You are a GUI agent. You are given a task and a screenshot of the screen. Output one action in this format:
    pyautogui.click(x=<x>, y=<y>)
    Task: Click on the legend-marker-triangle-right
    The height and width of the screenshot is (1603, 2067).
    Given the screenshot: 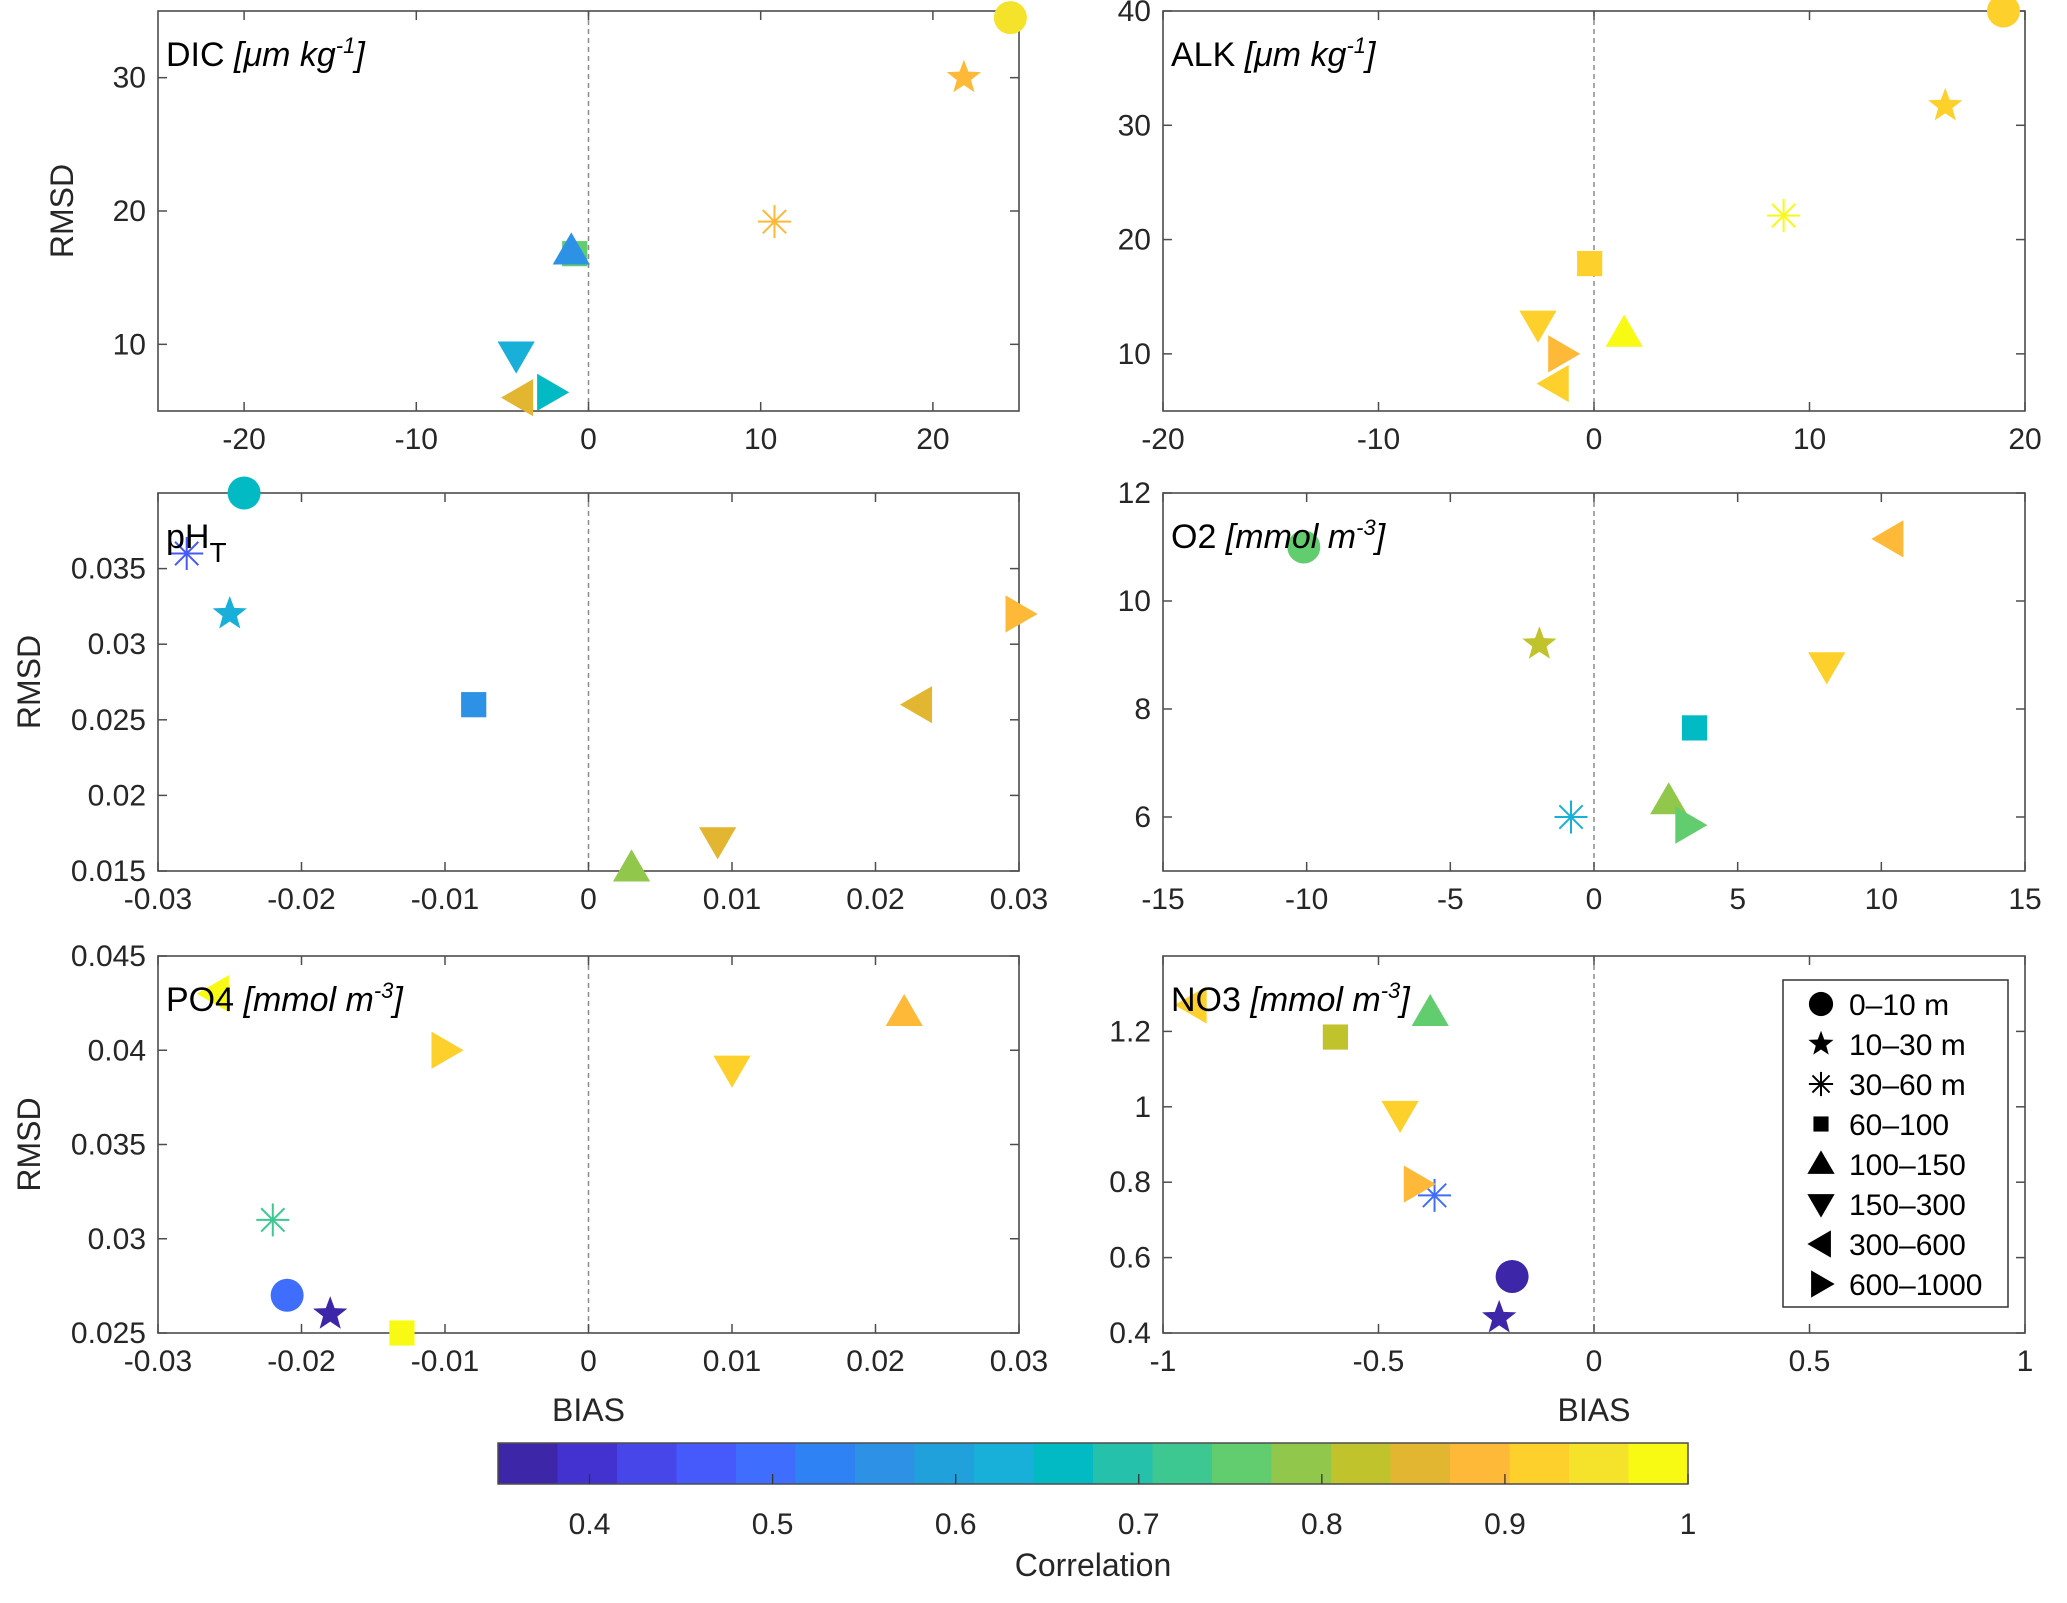 What is the action you would take?
    pyautogui.click(x=1823, y=1284)
    